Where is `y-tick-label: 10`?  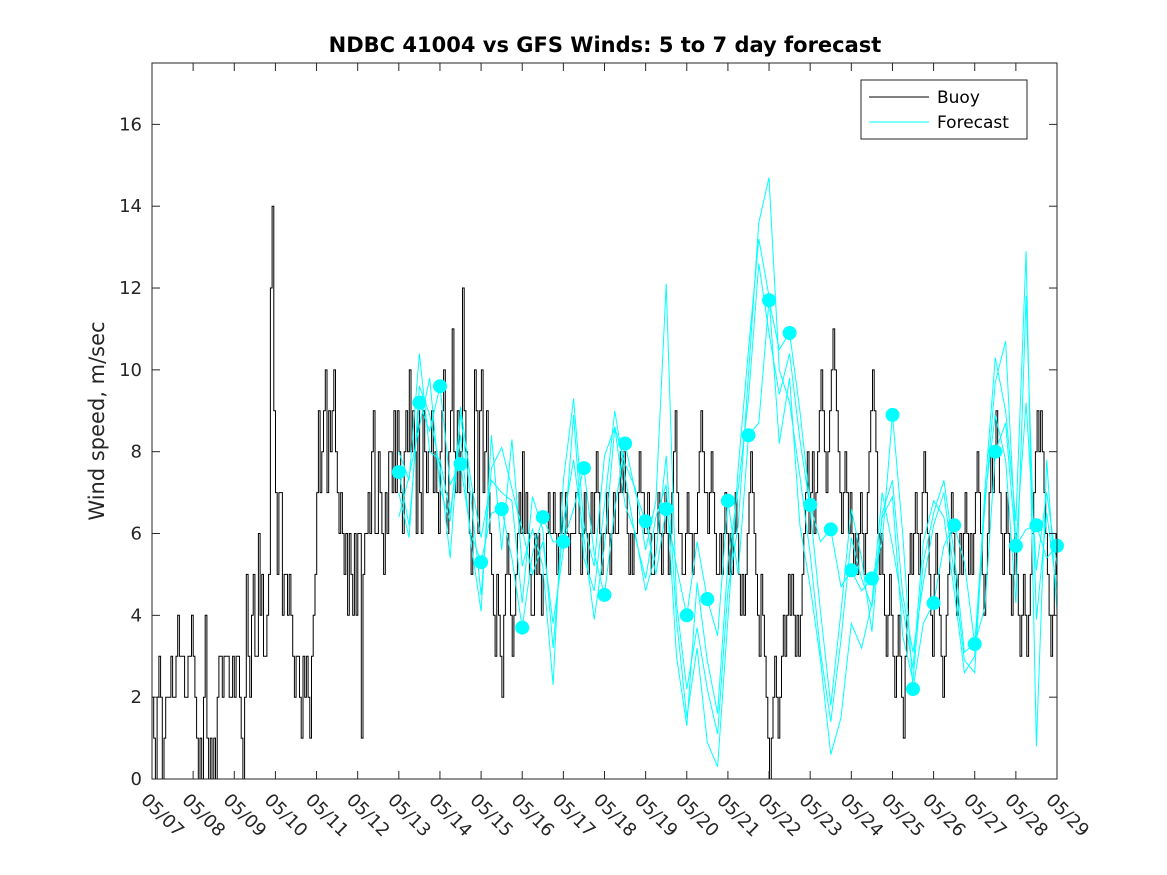 y-tick-label: 10 is located at coordinates (130, 370).